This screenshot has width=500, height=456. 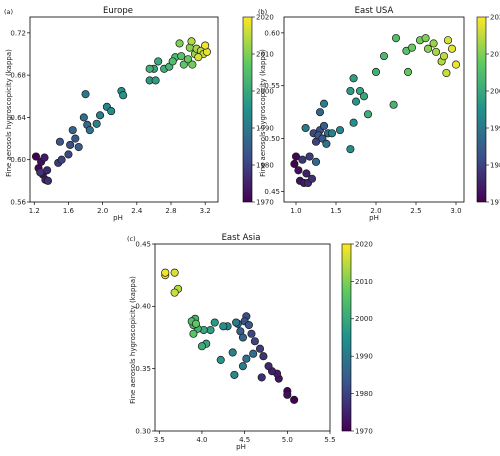 I want to click on chart-title: Europe, so click(x=118, y=11).